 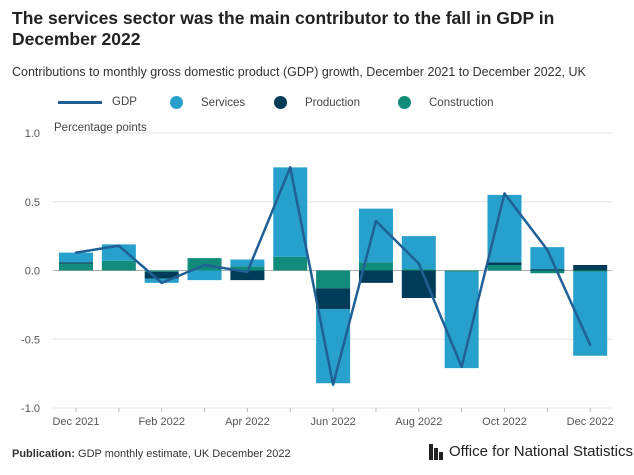 I want to click on y-tick-label: 0.5, so click(x=32, y=203).